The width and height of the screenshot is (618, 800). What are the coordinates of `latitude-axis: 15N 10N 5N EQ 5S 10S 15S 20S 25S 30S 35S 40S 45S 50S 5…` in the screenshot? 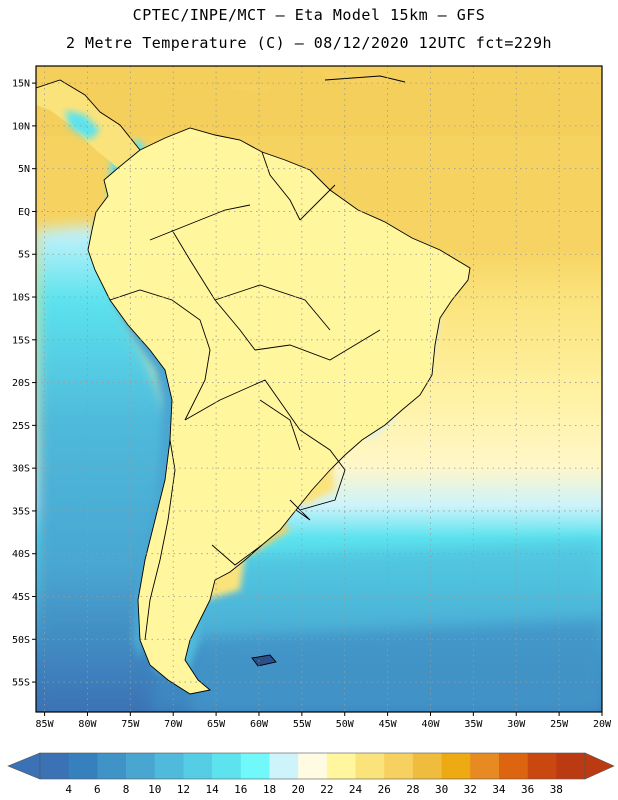 It's located at (24, 384).